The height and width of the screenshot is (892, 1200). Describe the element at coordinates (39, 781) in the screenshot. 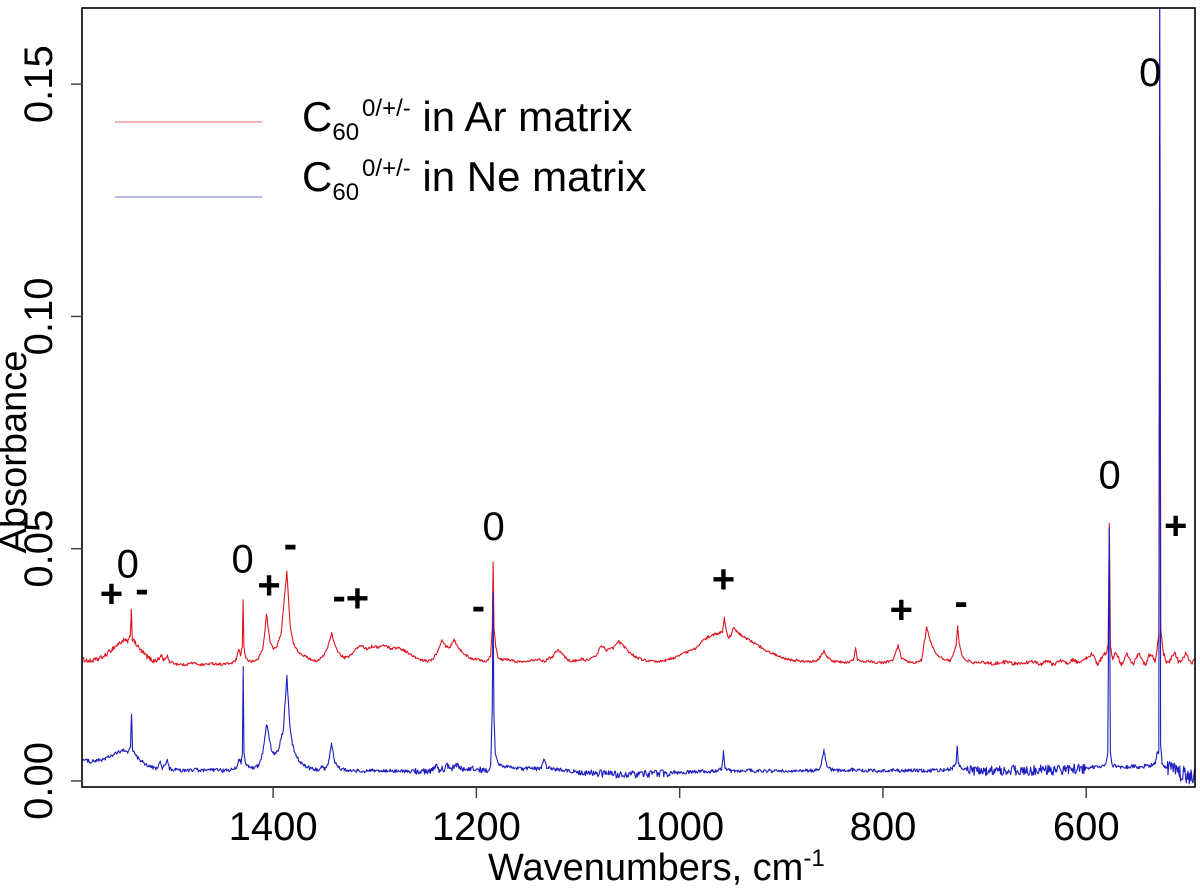

I see `y-tick-label: 0.00` at that location.